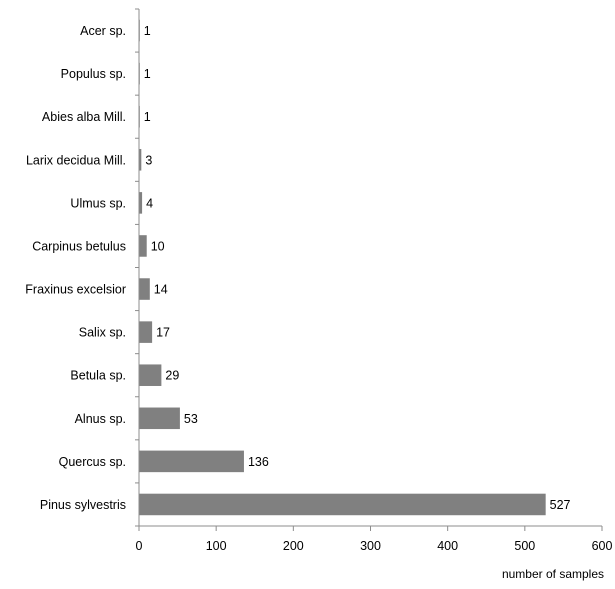  What do you see at coordinates (98, 203) in the screenshot?
I see `category-label: Ulmus sp.` at bounding box center [98, 203].